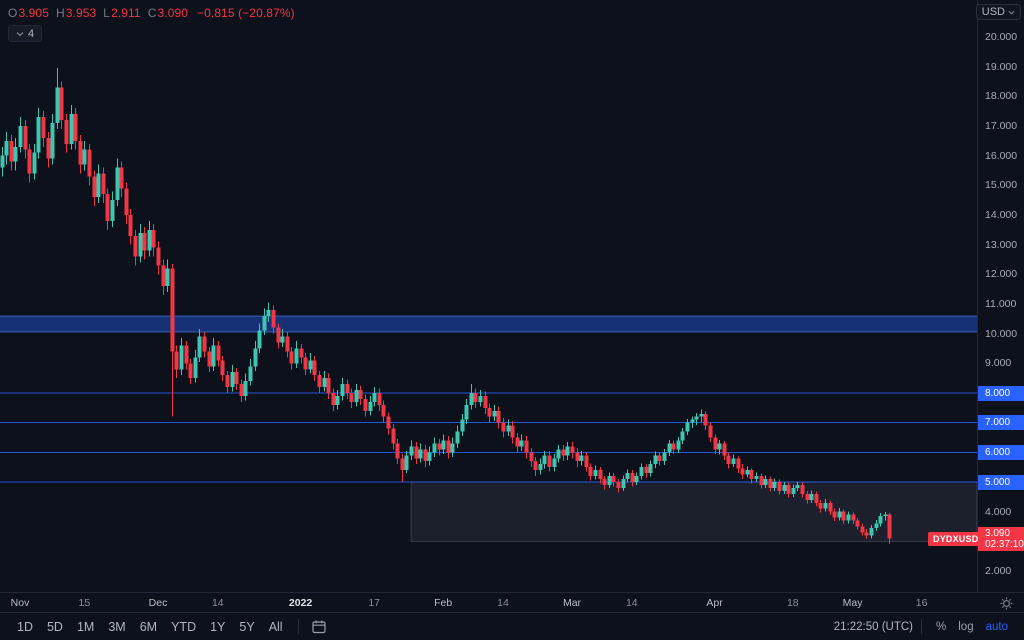  I want to click on range-button-1y: 1Y, so click(217, 627).